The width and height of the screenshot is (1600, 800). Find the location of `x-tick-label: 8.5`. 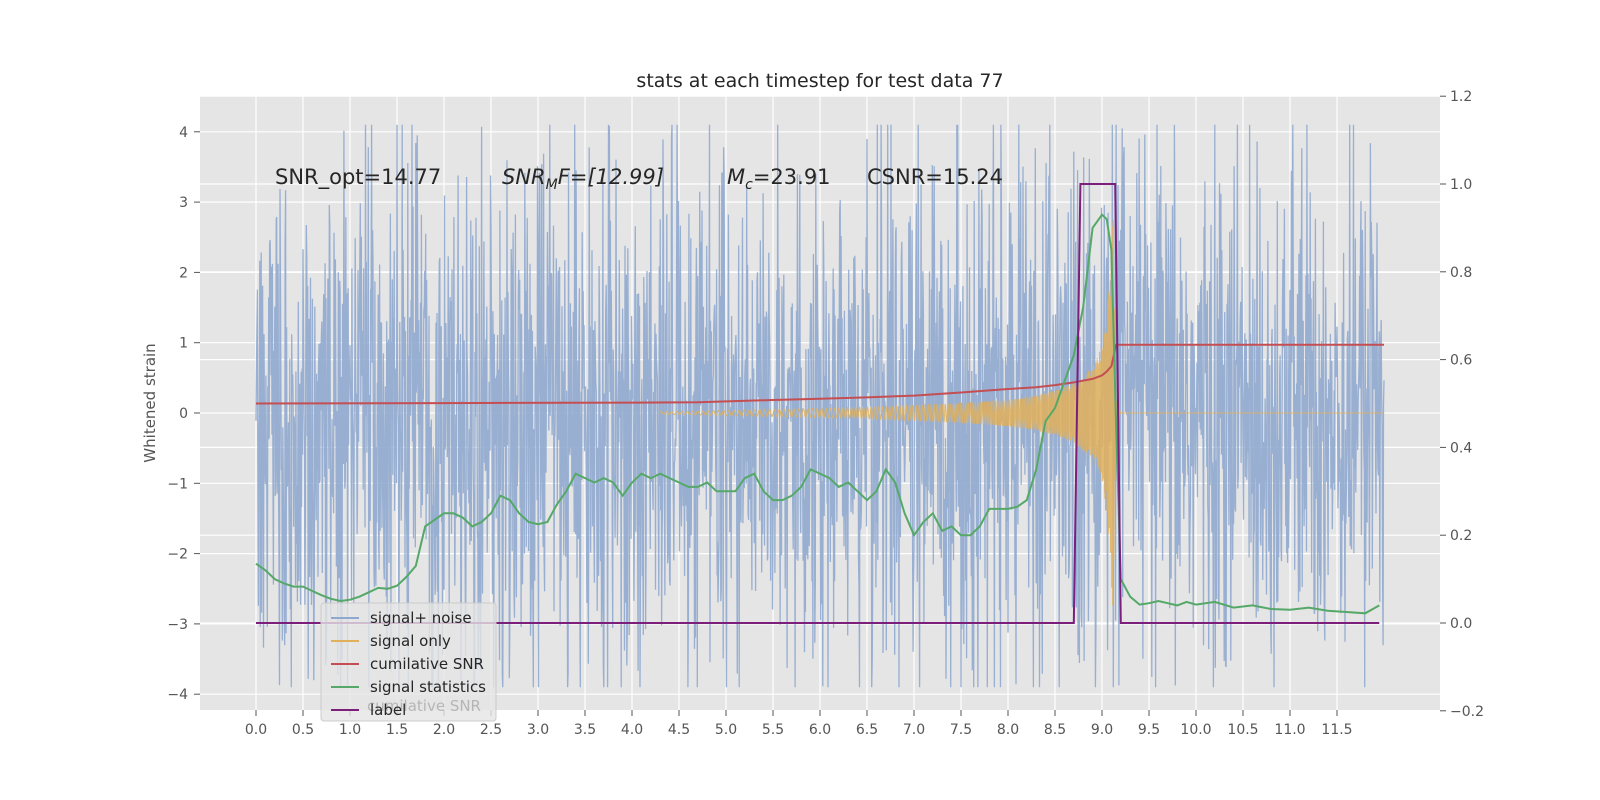

x-tick-label: 8.5 is located at coordinates (1055, 730).